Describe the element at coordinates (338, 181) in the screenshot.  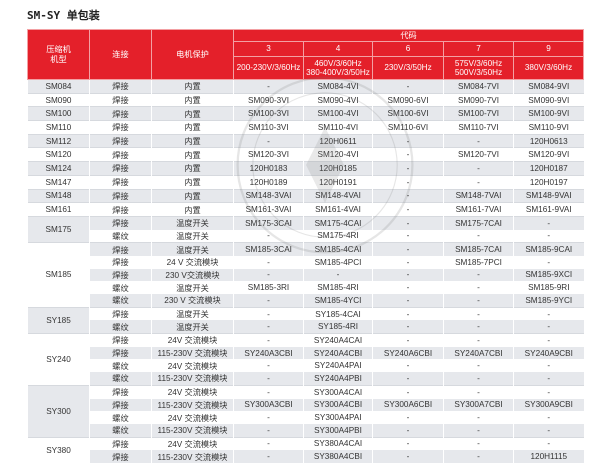
I see `cell-code-4: 120H0191` at that location.